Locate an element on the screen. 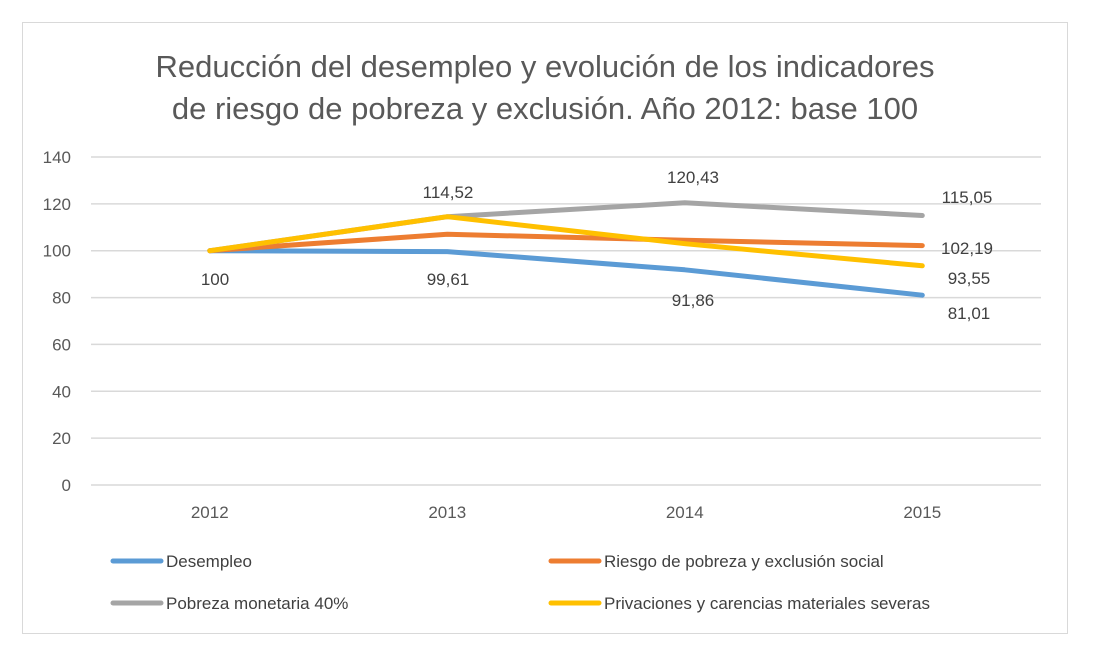  x-tick-label: 2012 is located at coordinates (210, 512).